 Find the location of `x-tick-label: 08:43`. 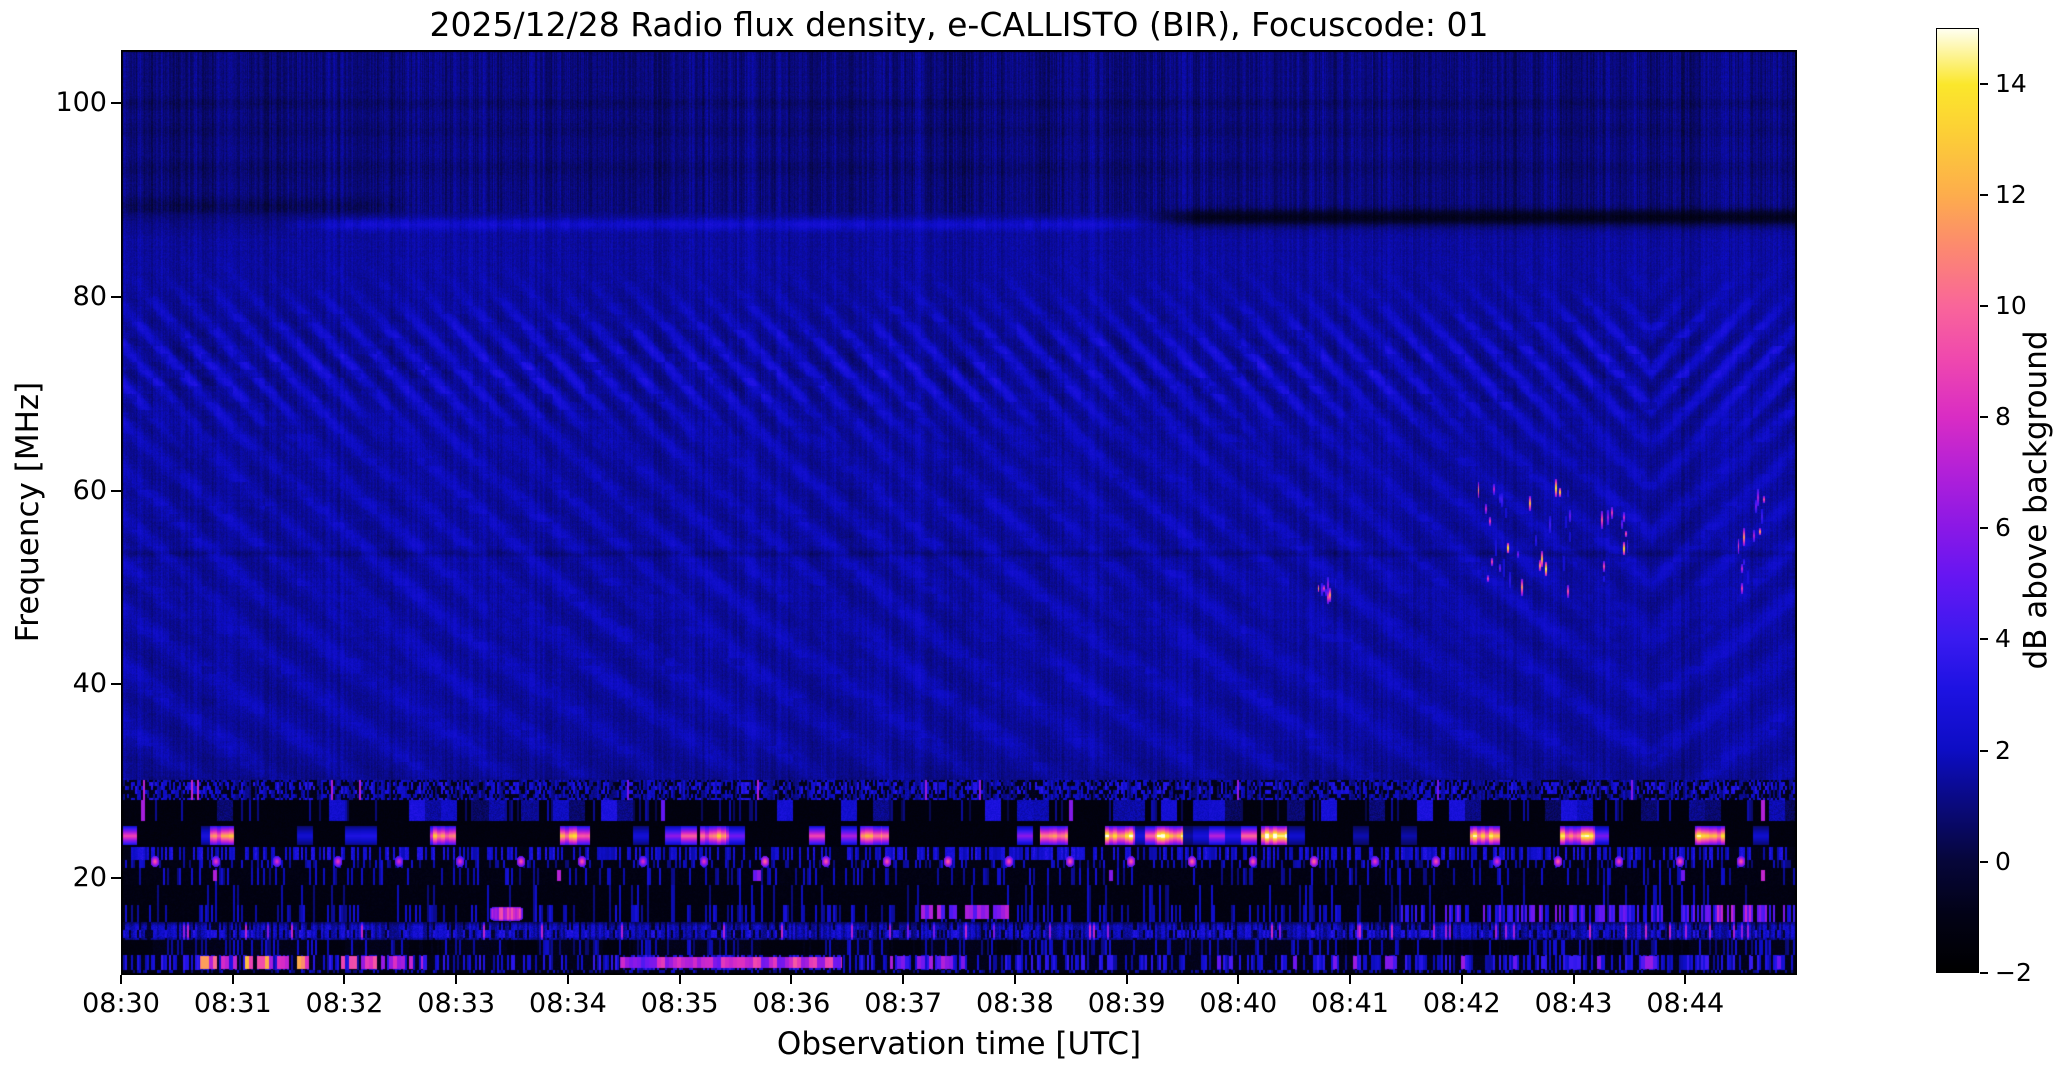

x-tick-label: 08:43 is located at coordinates (1573, 1003).